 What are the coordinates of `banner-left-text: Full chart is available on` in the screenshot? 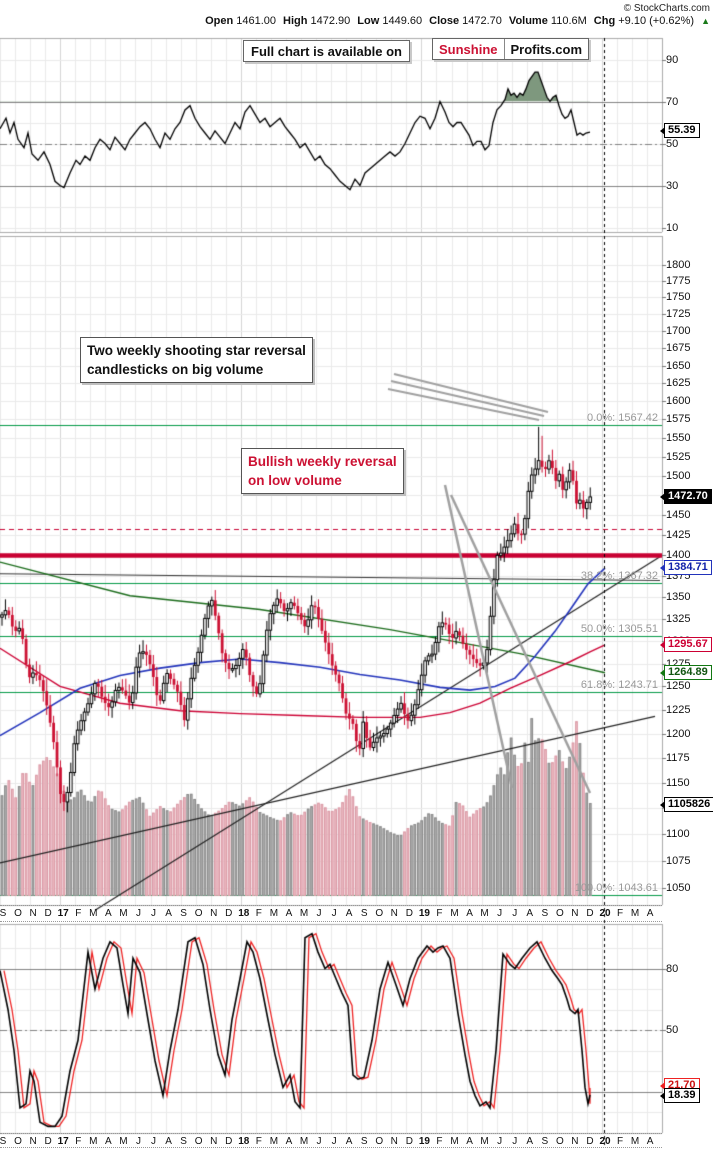 It's located at (326, 51).